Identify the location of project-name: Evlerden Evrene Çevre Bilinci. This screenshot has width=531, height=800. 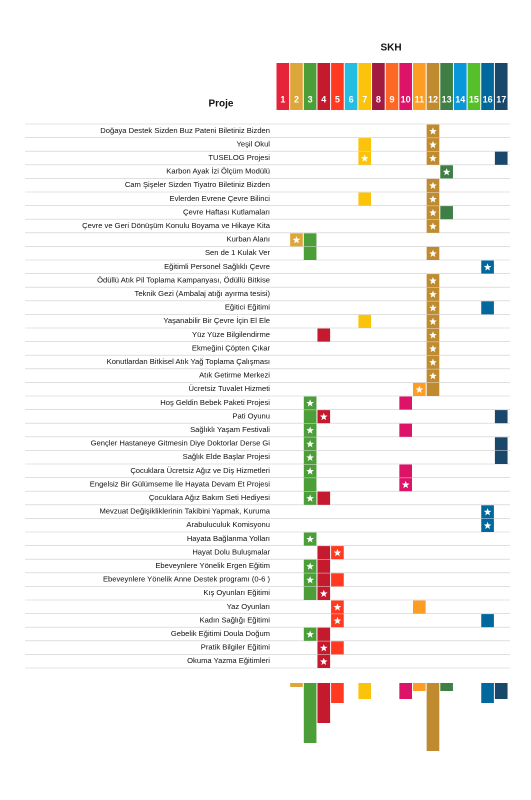
(220, 198).